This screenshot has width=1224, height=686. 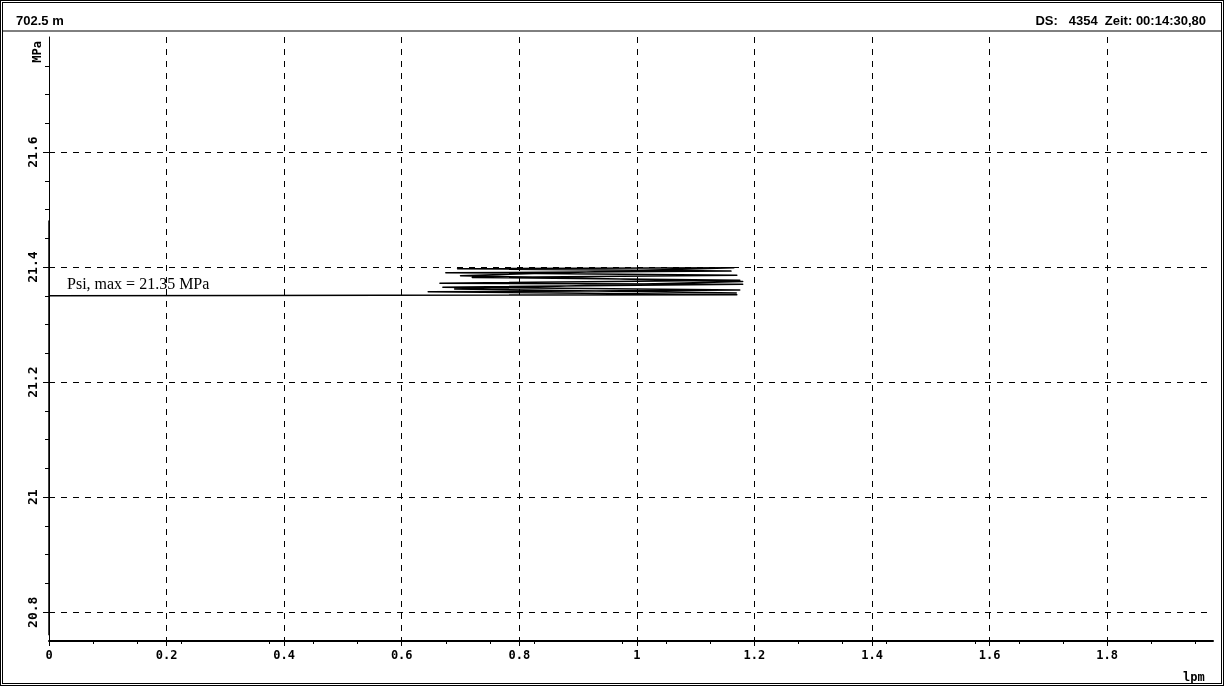 What do you see at coordinates (32, 152) in the screenshot?
I see `y-tick-label: 21.6` at bounding box center [32, 152].